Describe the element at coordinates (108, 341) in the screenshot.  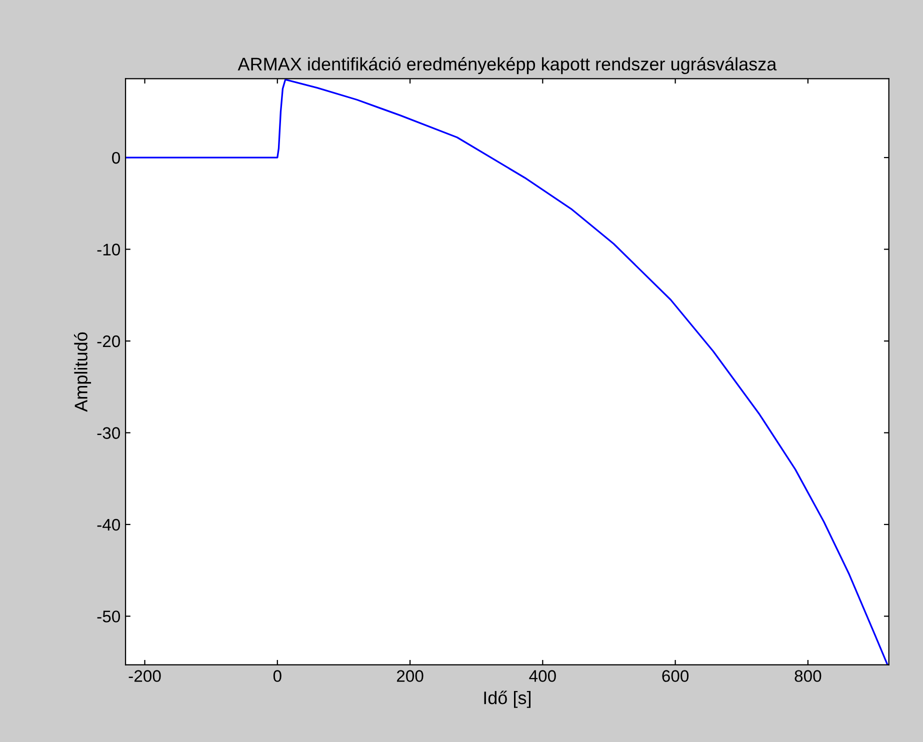
I see `y-tick-label: -20` at that location.